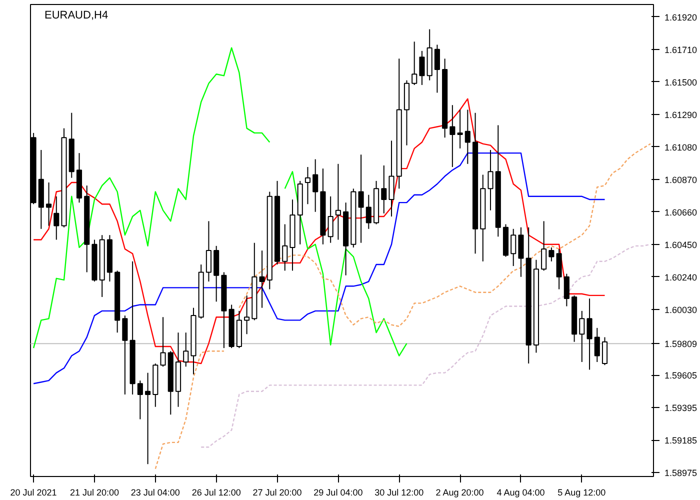 The image size is (700, 500). What do you see at coordinates (681, 115) in the screenshot?
I see `y-tick-label: 1.61290` at bounding box center [681, 115].